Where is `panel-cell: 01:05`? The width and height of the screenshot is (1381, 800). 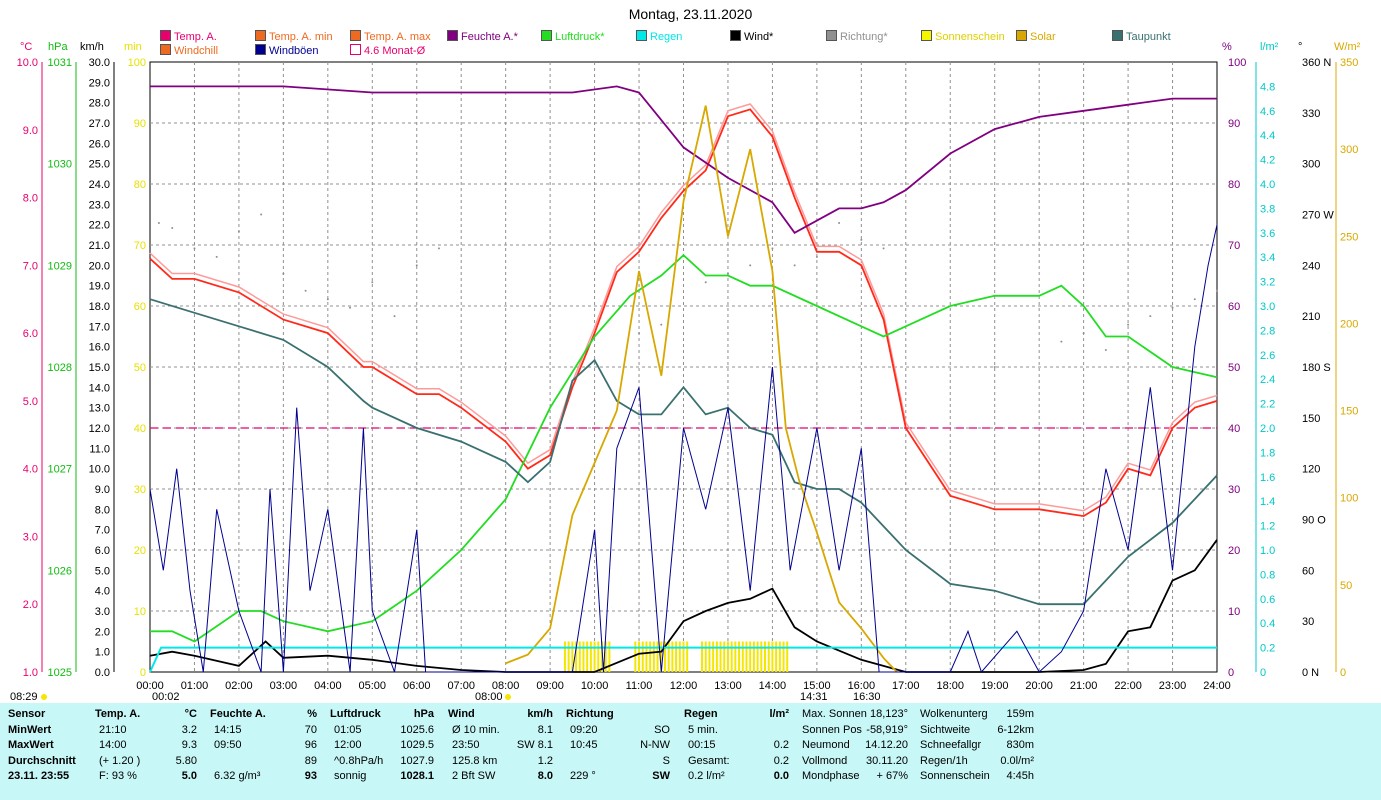
panel-cell: 01:05 is located at coordinates (348, 729).